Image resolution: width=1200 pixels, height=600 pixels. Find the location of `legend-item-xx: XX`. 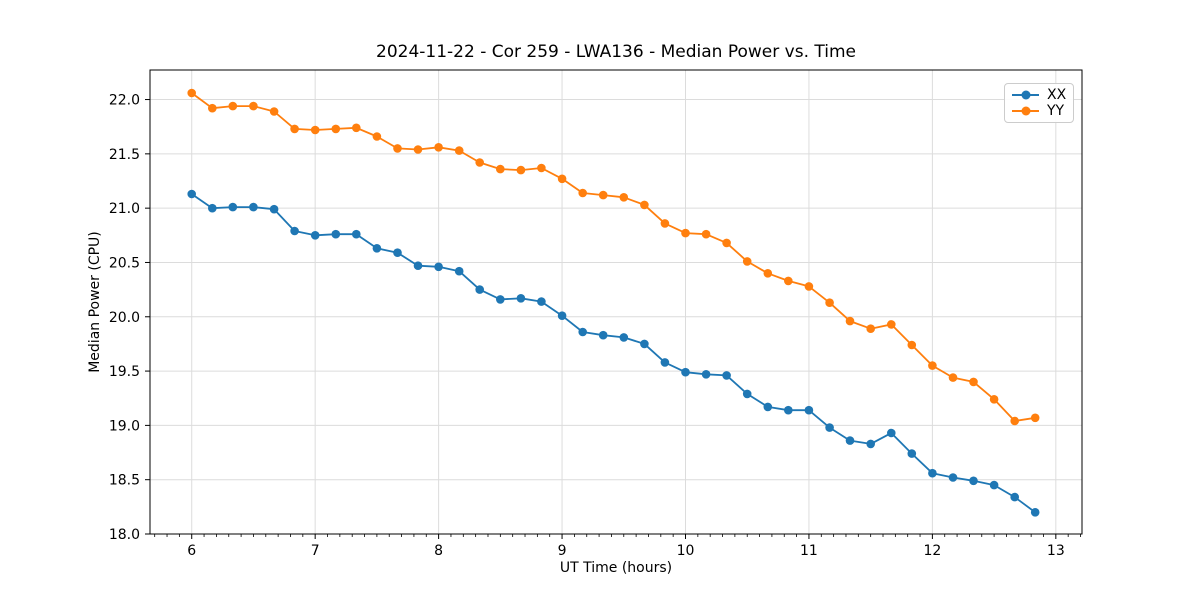

legend-item-xx: XX is located at coordinates (1039, 95).